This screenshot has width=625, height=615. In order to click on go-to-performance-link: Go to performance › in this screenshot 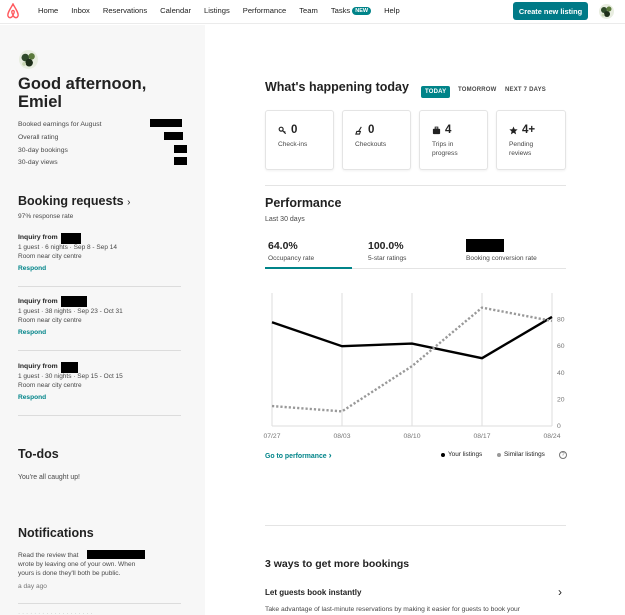, I will do `click(298, 455)`.